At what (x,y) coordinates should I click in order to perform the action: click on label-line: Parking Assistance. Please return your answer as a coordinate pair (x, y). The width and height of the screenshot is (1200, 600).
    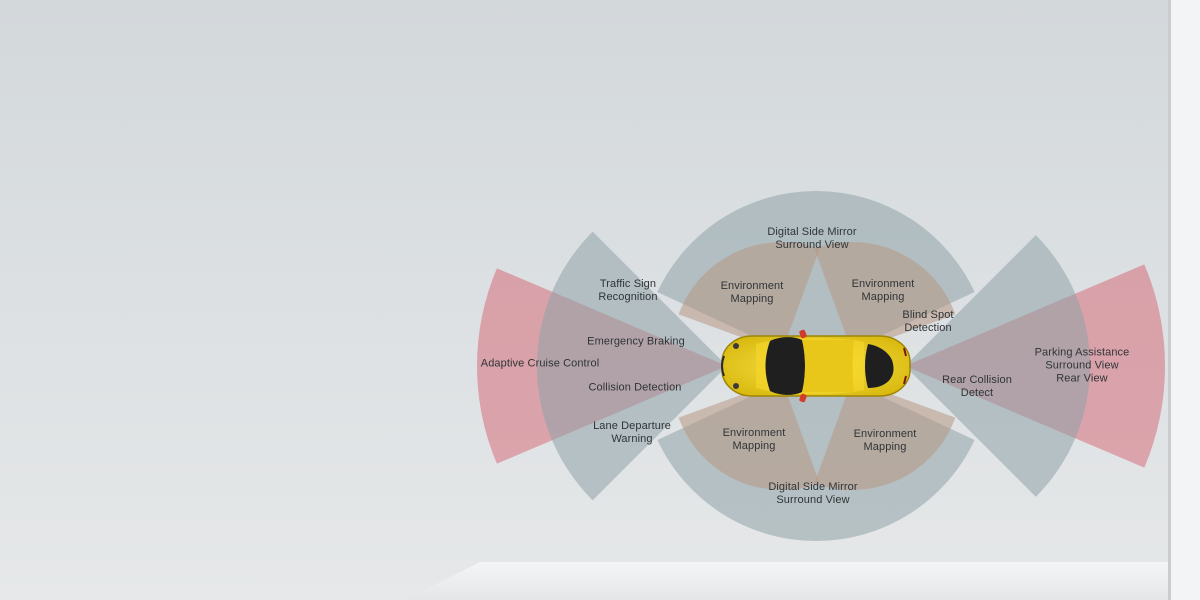
    Looking at the image, I should click on (1082, 352).